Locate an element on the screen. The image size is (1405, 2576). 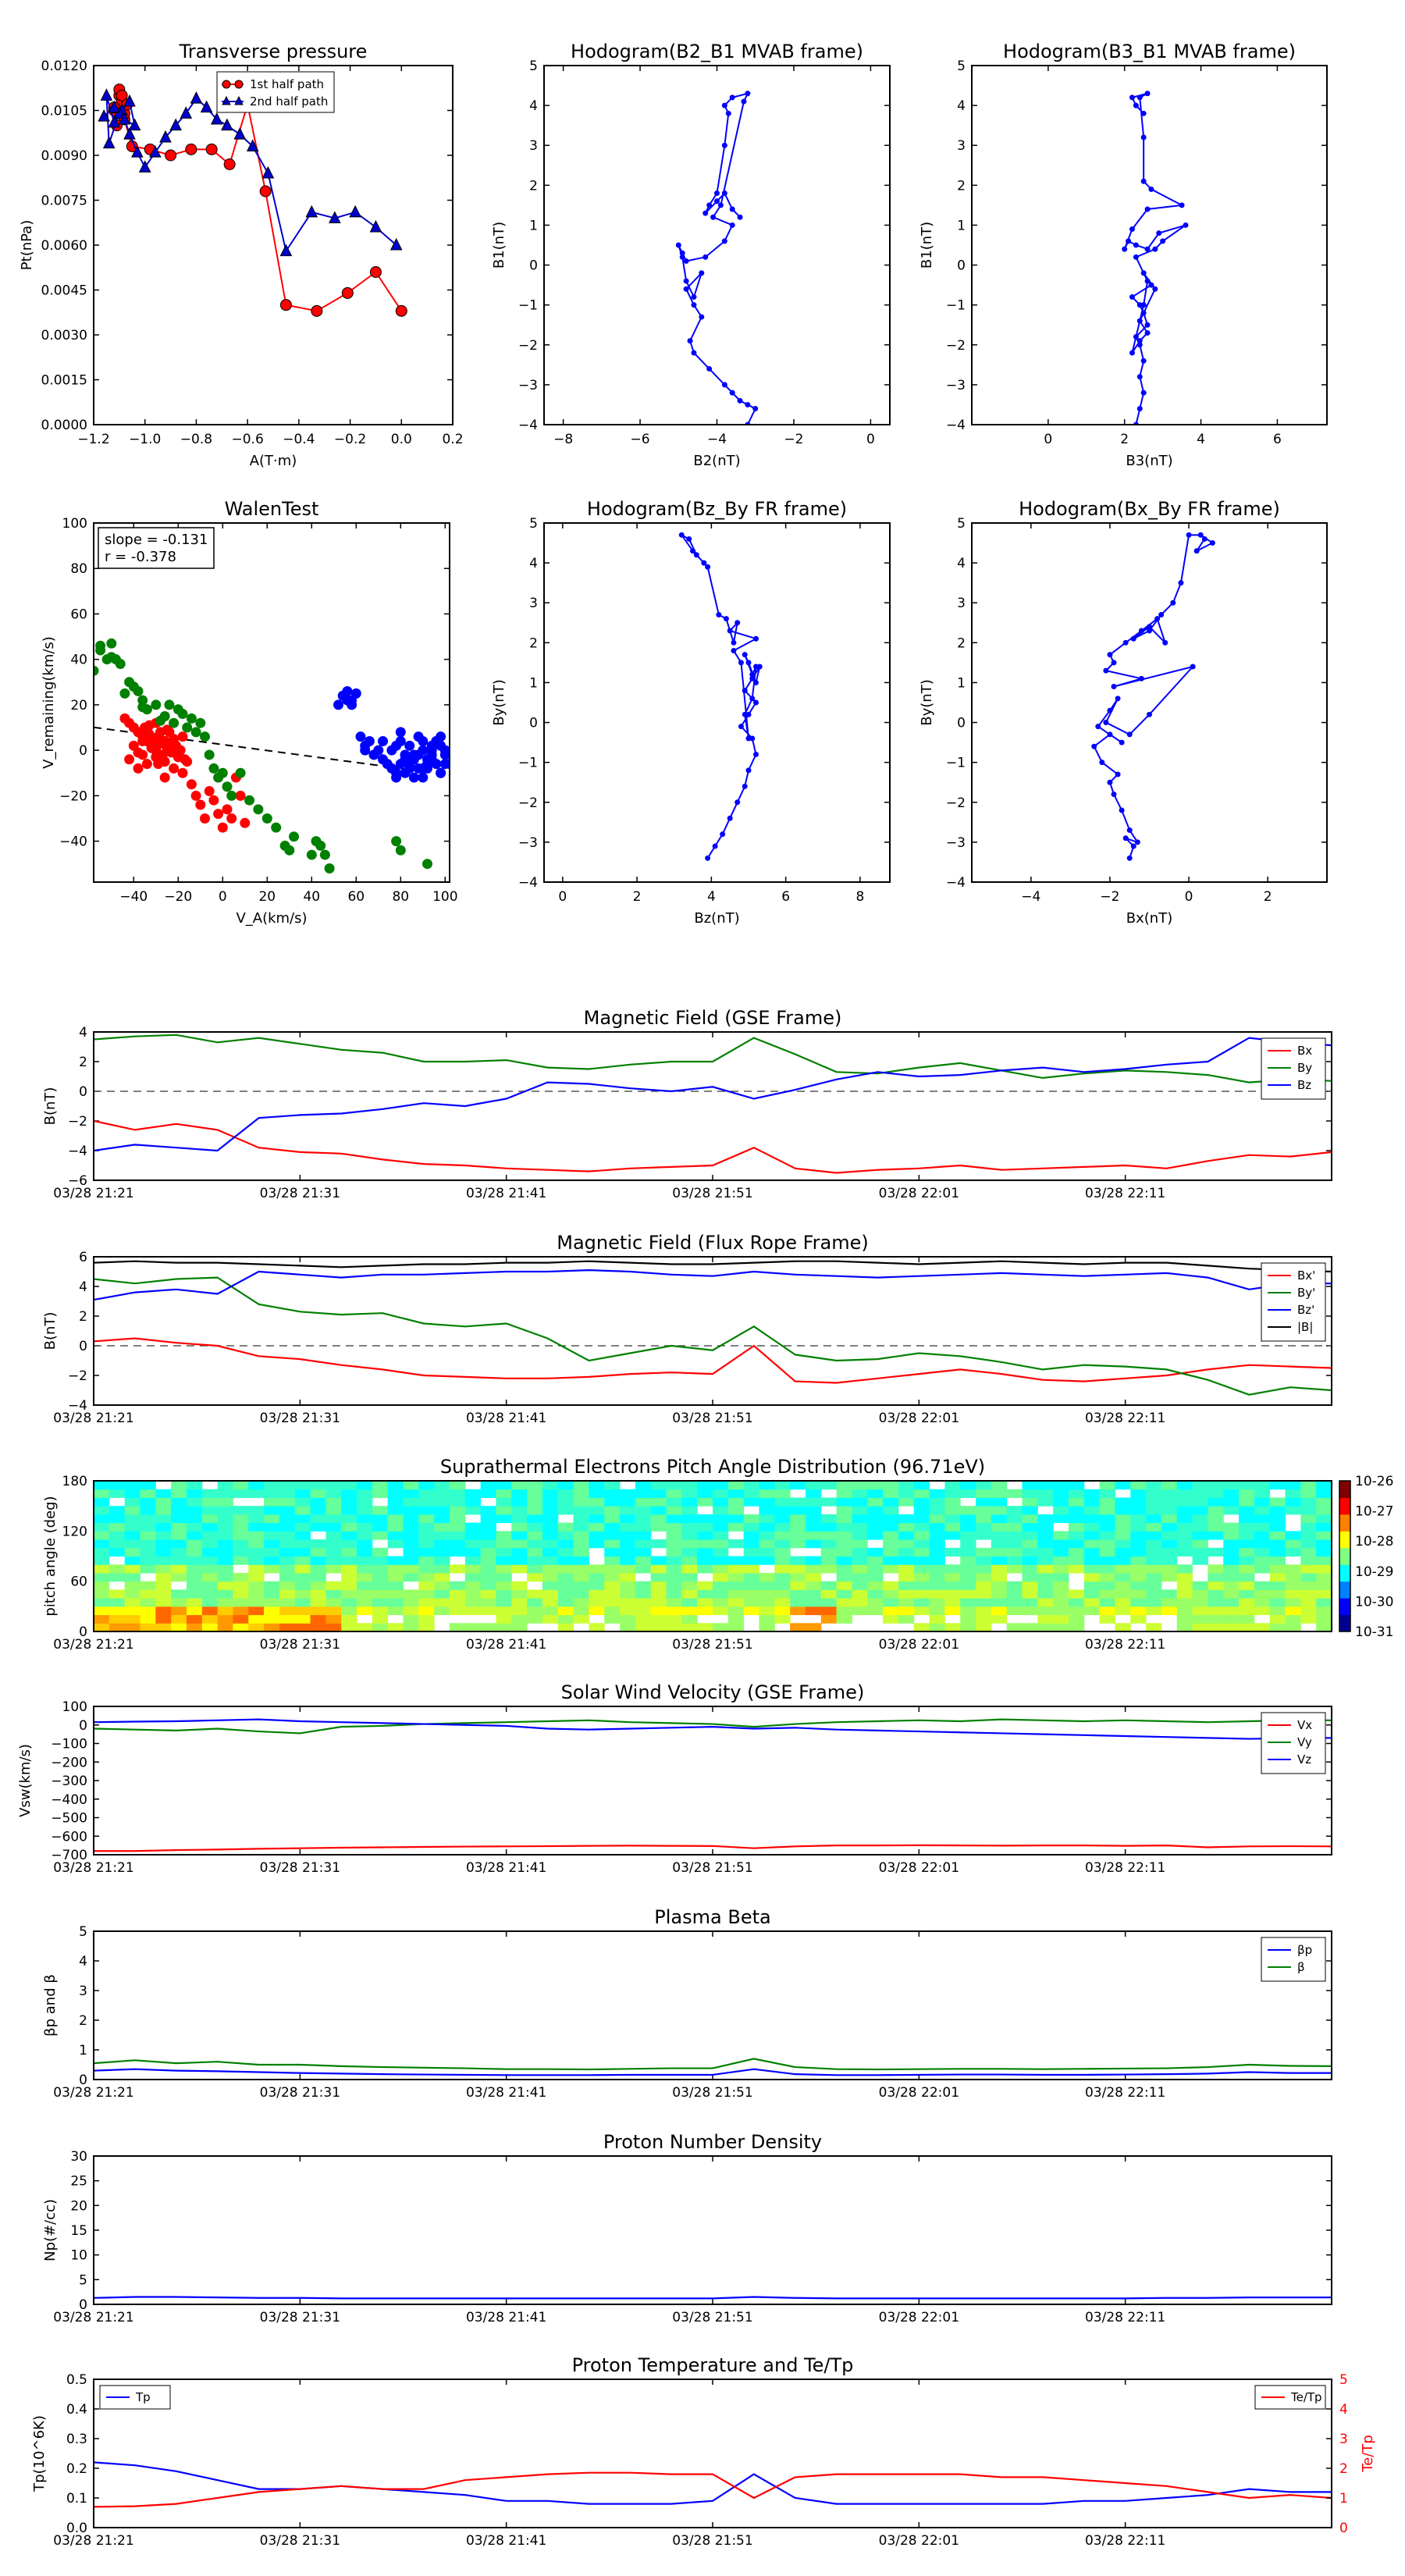
y-tick-label: 0.4 is located at coordinates (76, 2410).